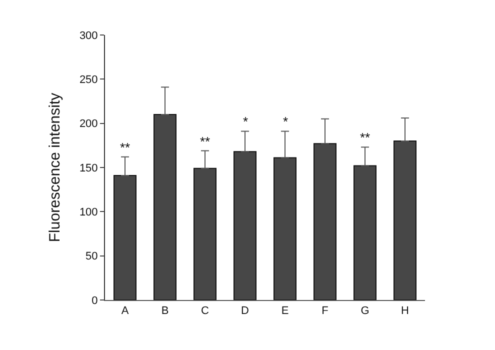  Describe the element at coordinates (405, 311) in the screenshot. I see `x-tick-label: H` at that location.